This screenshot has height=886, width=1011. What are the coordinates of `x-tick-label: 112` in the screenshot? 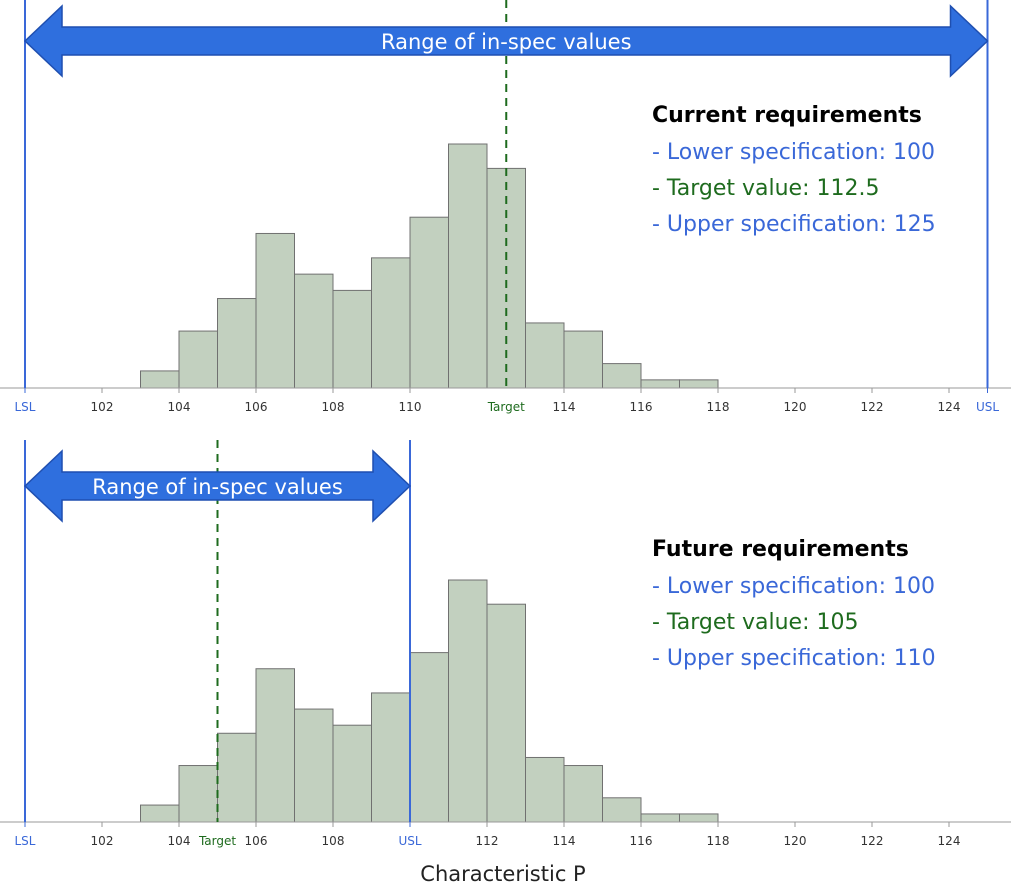 It's located at (487, 841).